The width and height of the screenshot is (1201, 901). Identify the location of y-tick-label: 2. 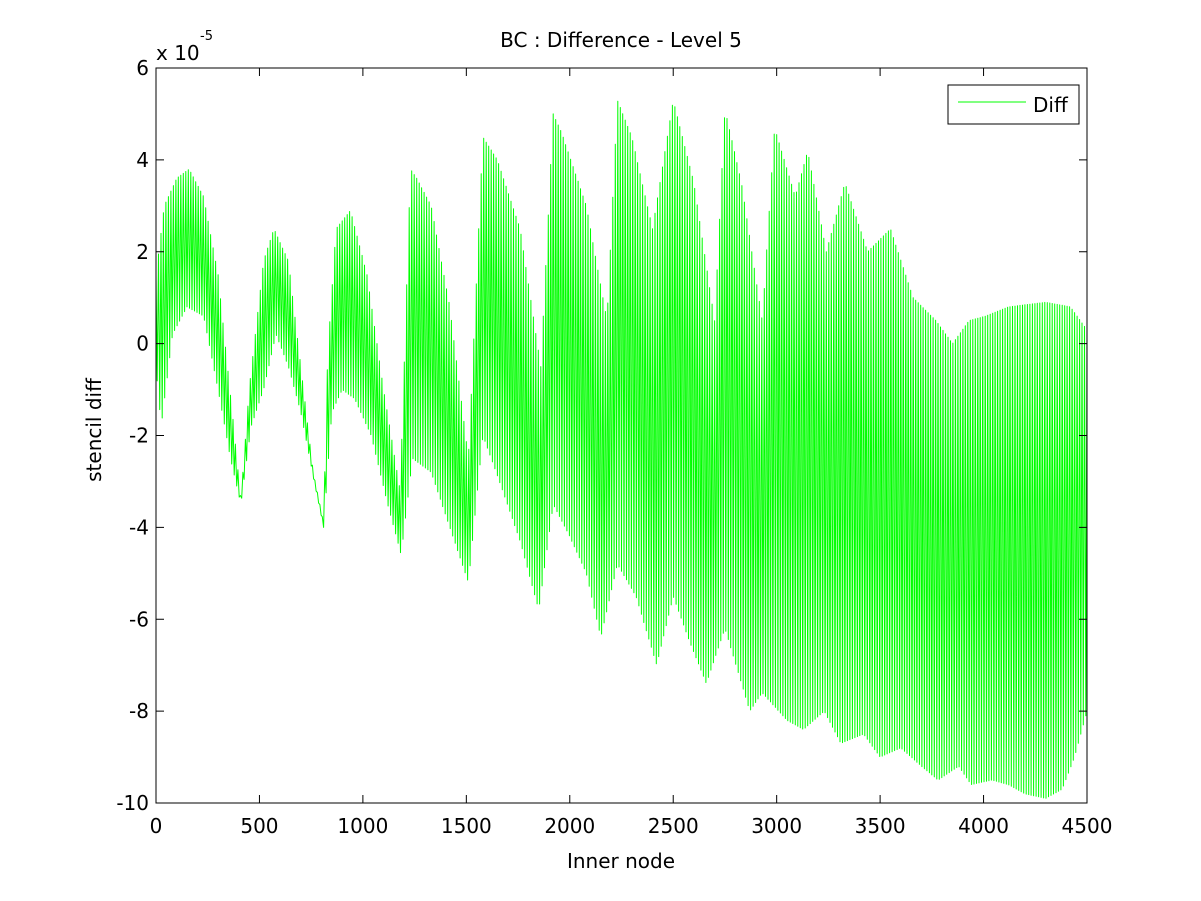
(142, 252).